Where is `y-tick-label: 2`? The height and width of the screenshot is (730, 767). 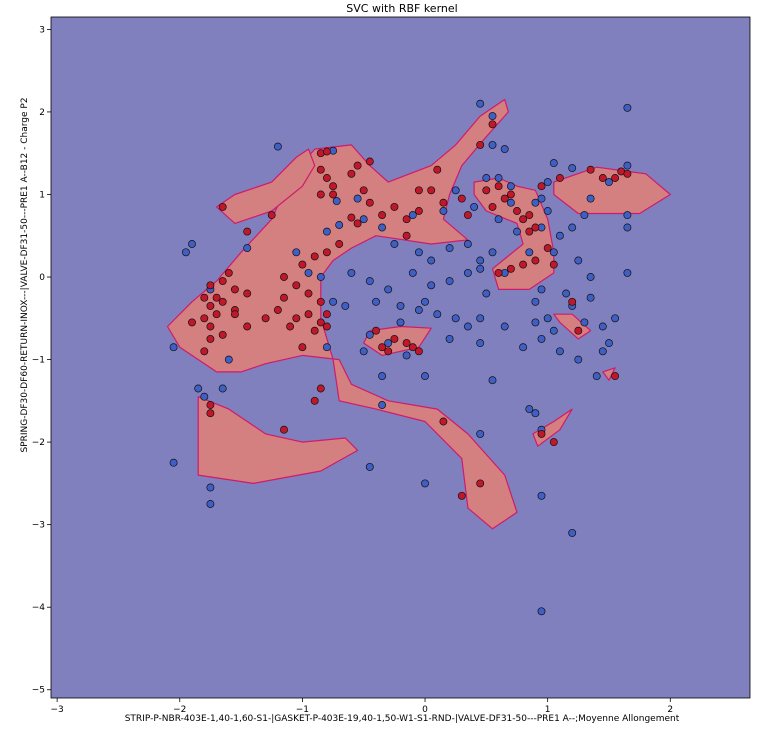
y-tick-label: 2 is located at coordinates (42, 113).